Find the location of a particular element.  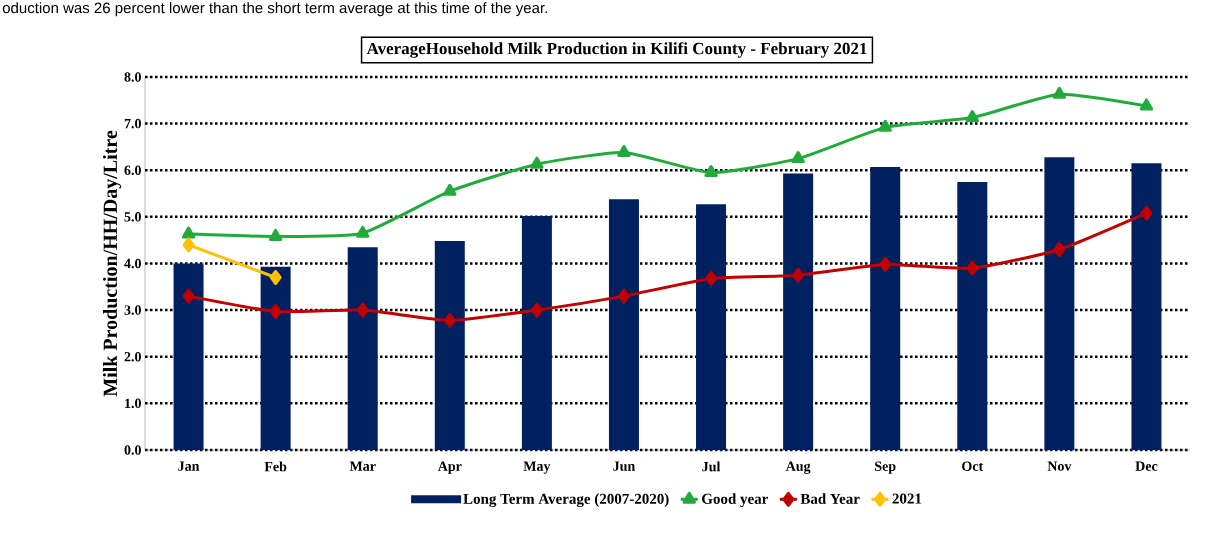

text: oduction was 26 percent lower than the short term average at this time of the year. is located at coordinates (274, 9).